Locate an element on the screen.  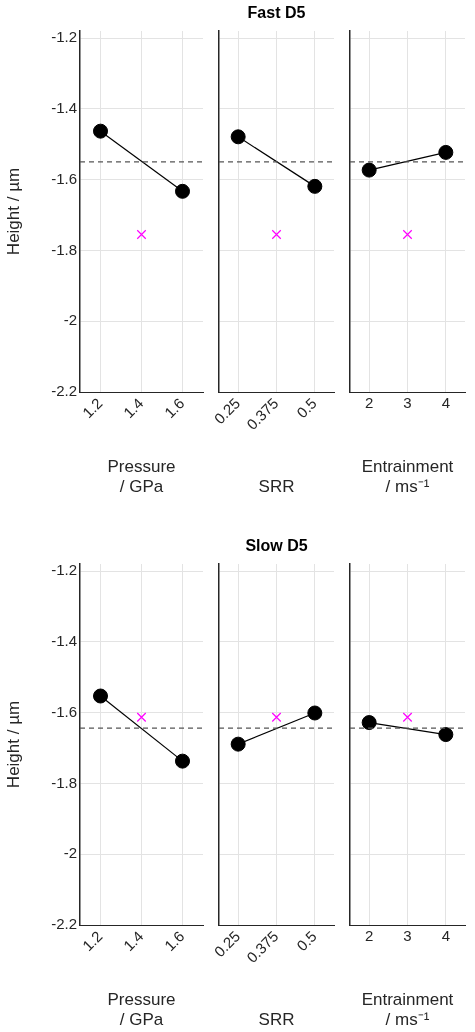
chart-title: Fast D5 is located at coordinates (276, 13).